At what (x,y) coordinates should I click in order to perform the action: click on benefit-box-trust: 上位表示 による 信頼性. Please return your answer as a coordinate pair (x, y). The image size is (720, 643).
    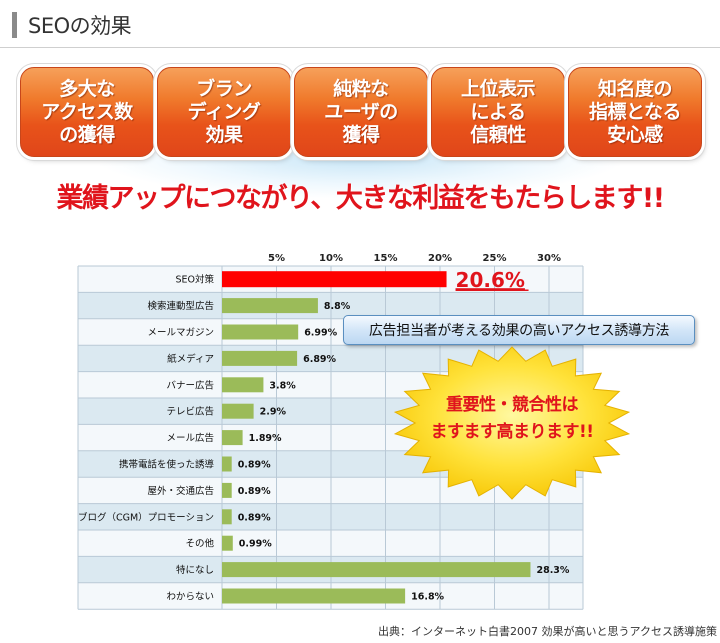
    Looking at the image, I should click on (498, 112).